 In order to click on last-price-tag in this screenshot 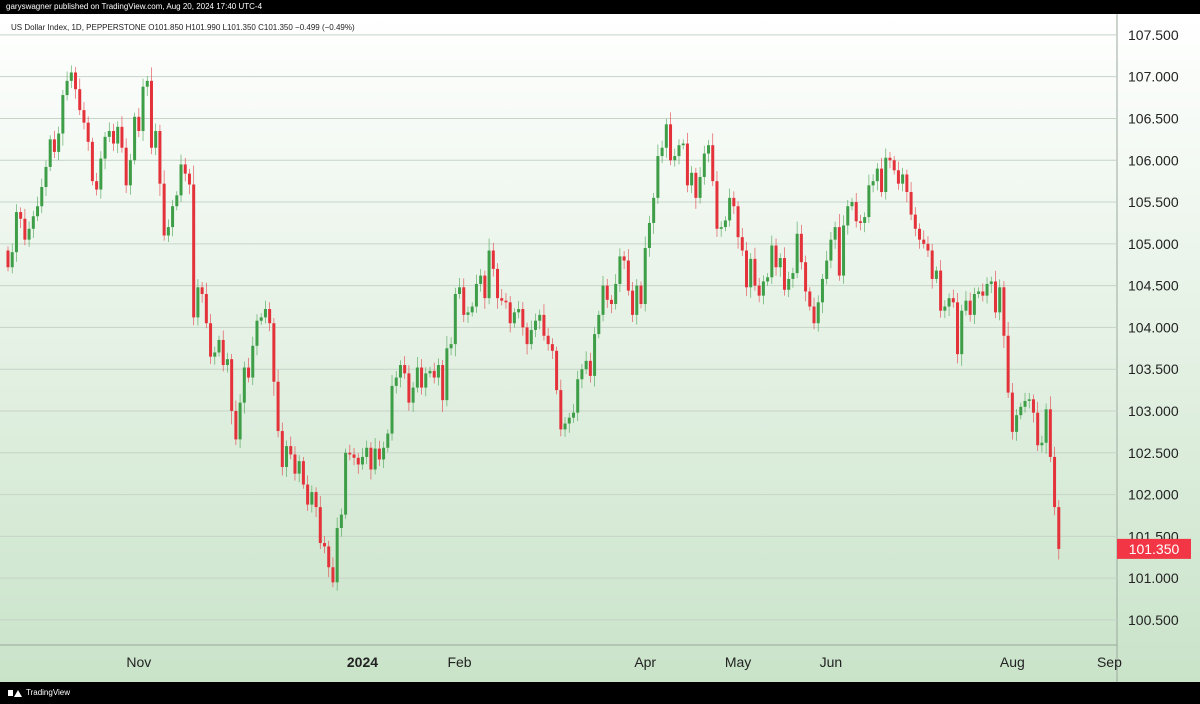, I will do `click(1154, 548)`.